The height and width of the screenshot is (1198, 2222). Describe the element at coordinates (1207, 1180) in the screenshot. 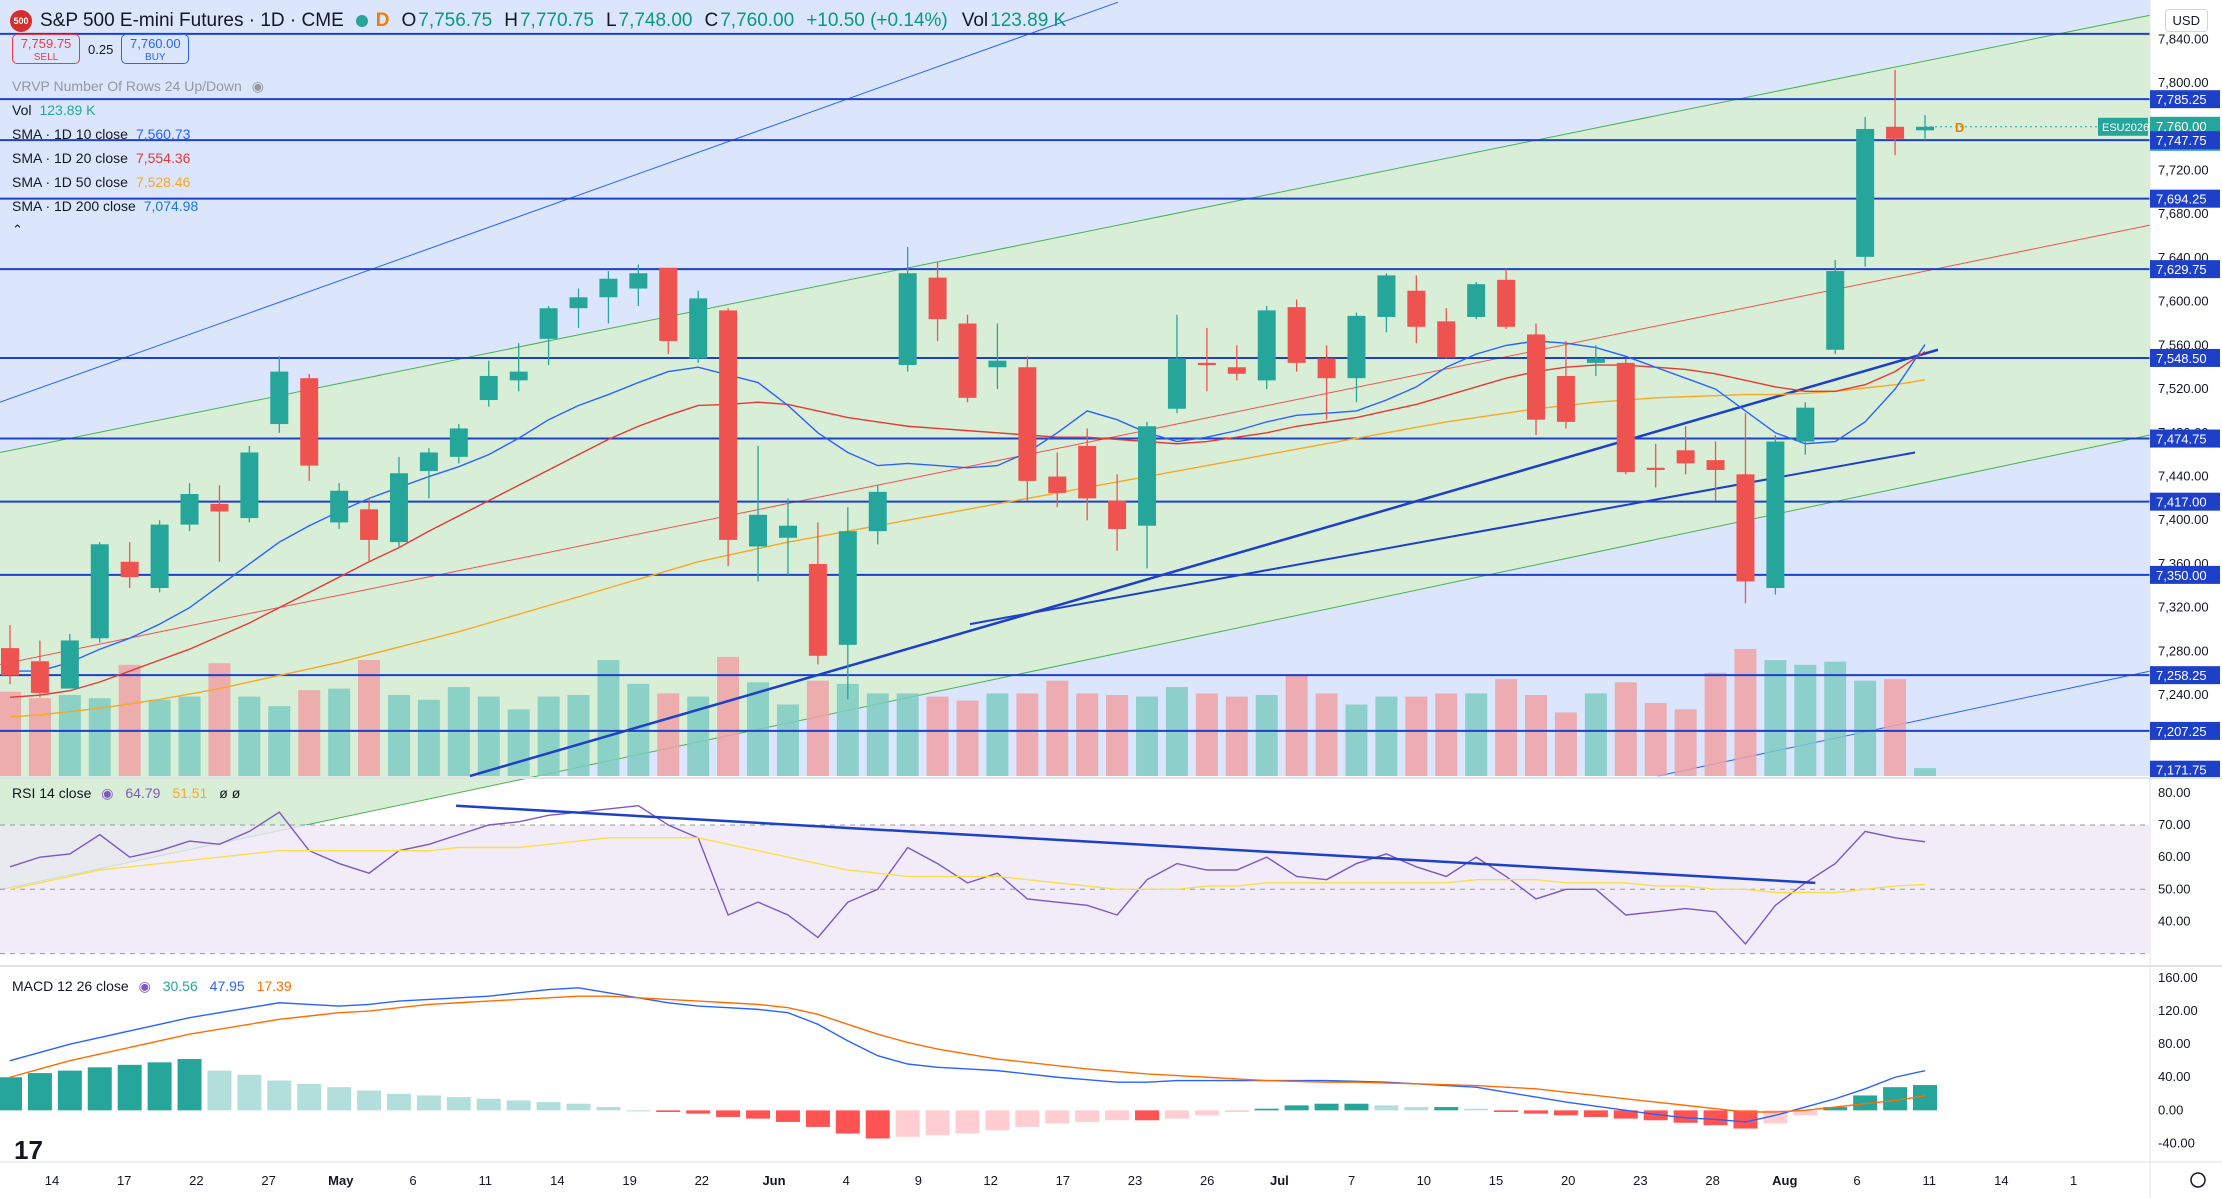

I see `time-tick: 26` at that location.